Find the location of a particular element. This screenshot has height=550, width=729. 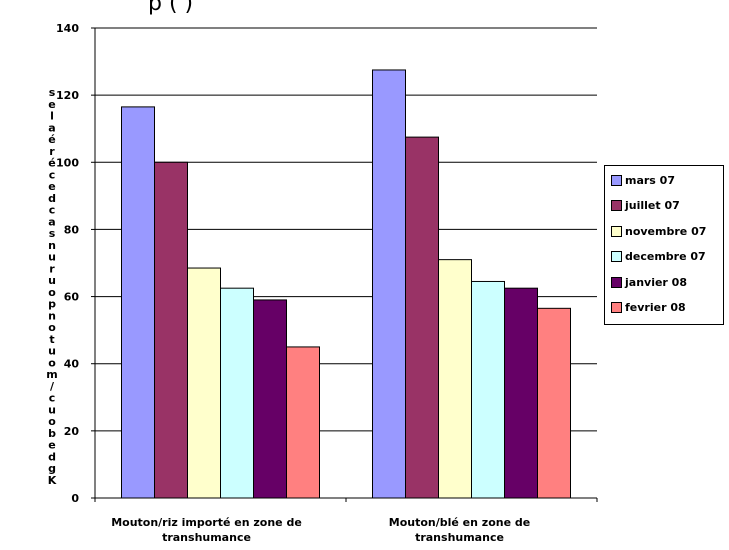

x-category-label: Mouton/blé en zone de transhumance is located at coordinates (459, 530).